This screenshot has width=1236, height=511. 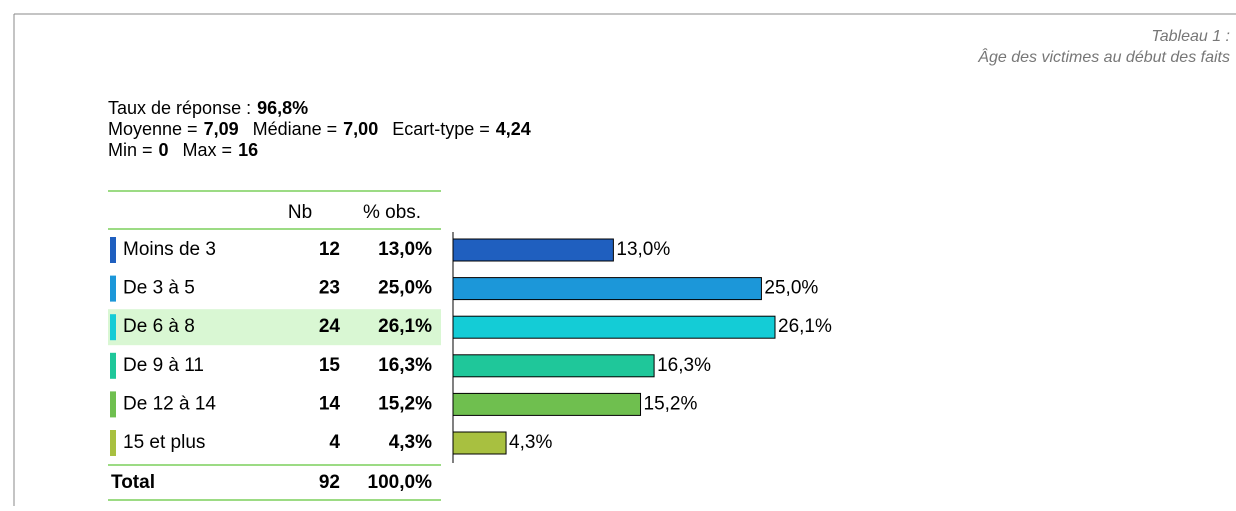 What do you see at coordinates (684, 365) in the screenshot?
I see `bar-label: 16,3%` at bounding box center [684, 365].